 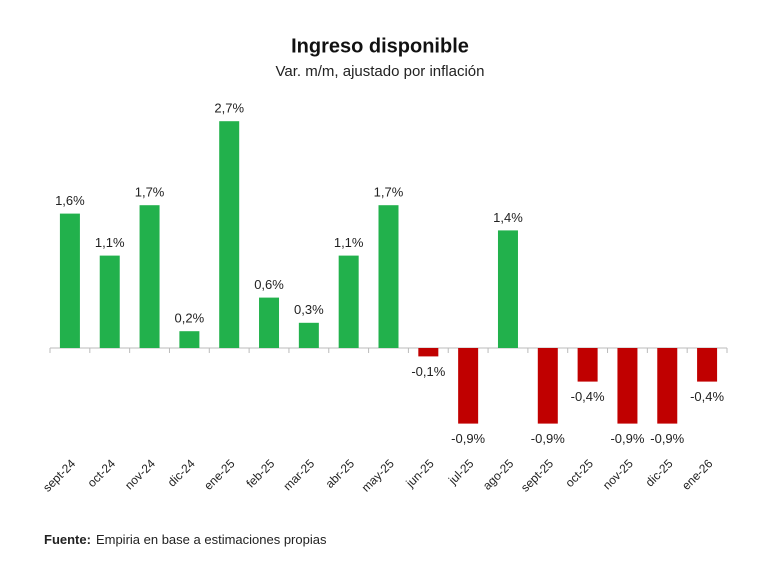 What do you see at coordinates (618, 474) in the screenshot?
I see `x-tick-label: nov-25` at bounding box center [618, 474].